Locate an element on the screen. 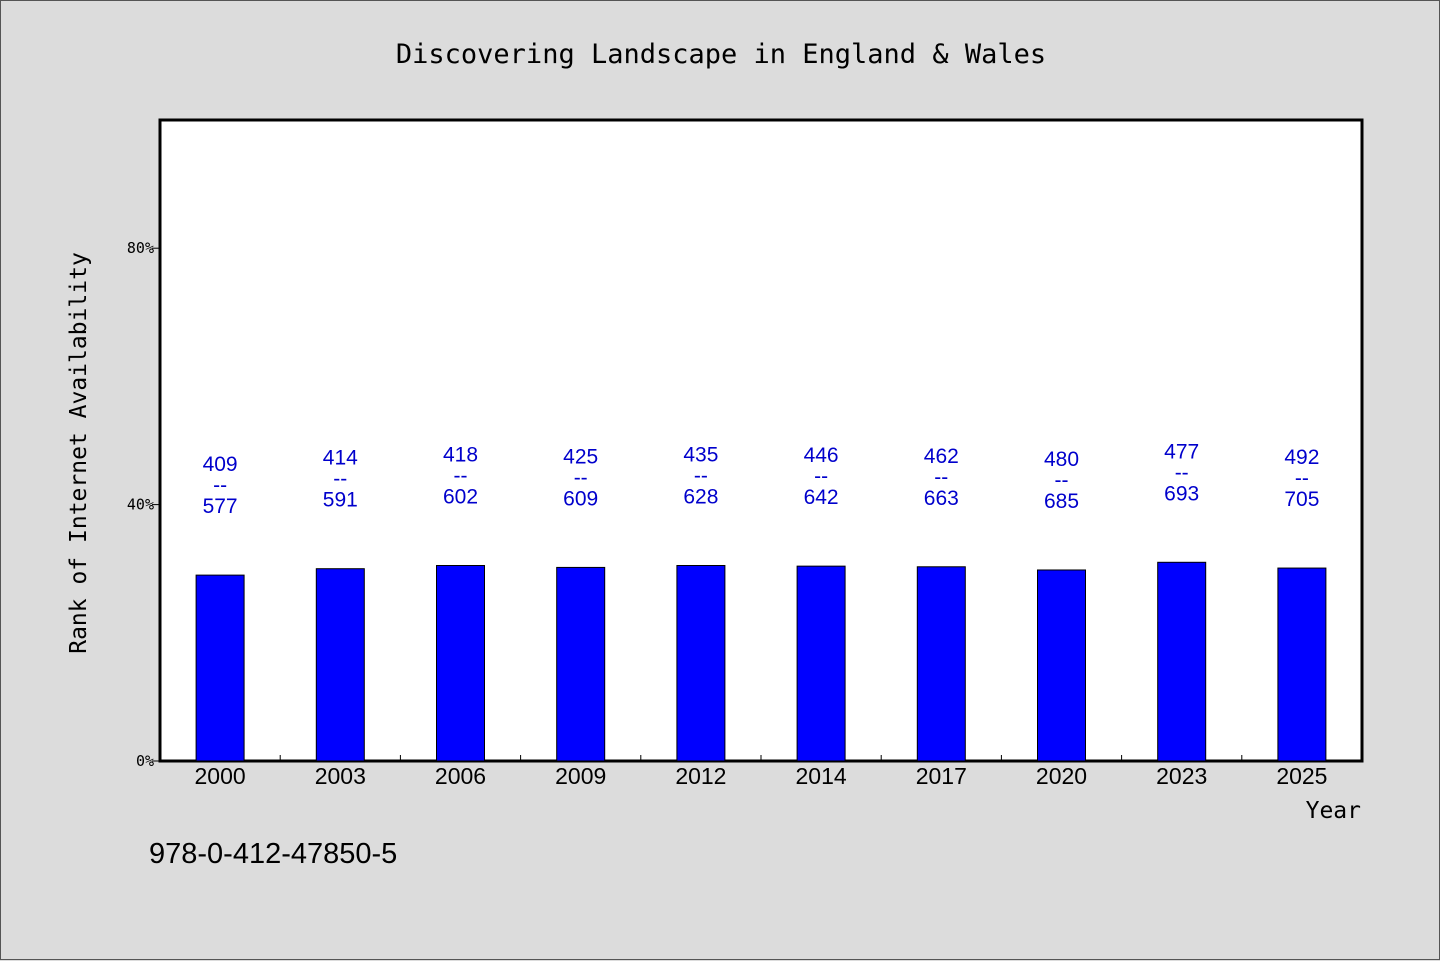 Image resolution: width=1440 pixels, height=961 pixels. x-tick-label: 2020 is located at coordinates (1061, 776).